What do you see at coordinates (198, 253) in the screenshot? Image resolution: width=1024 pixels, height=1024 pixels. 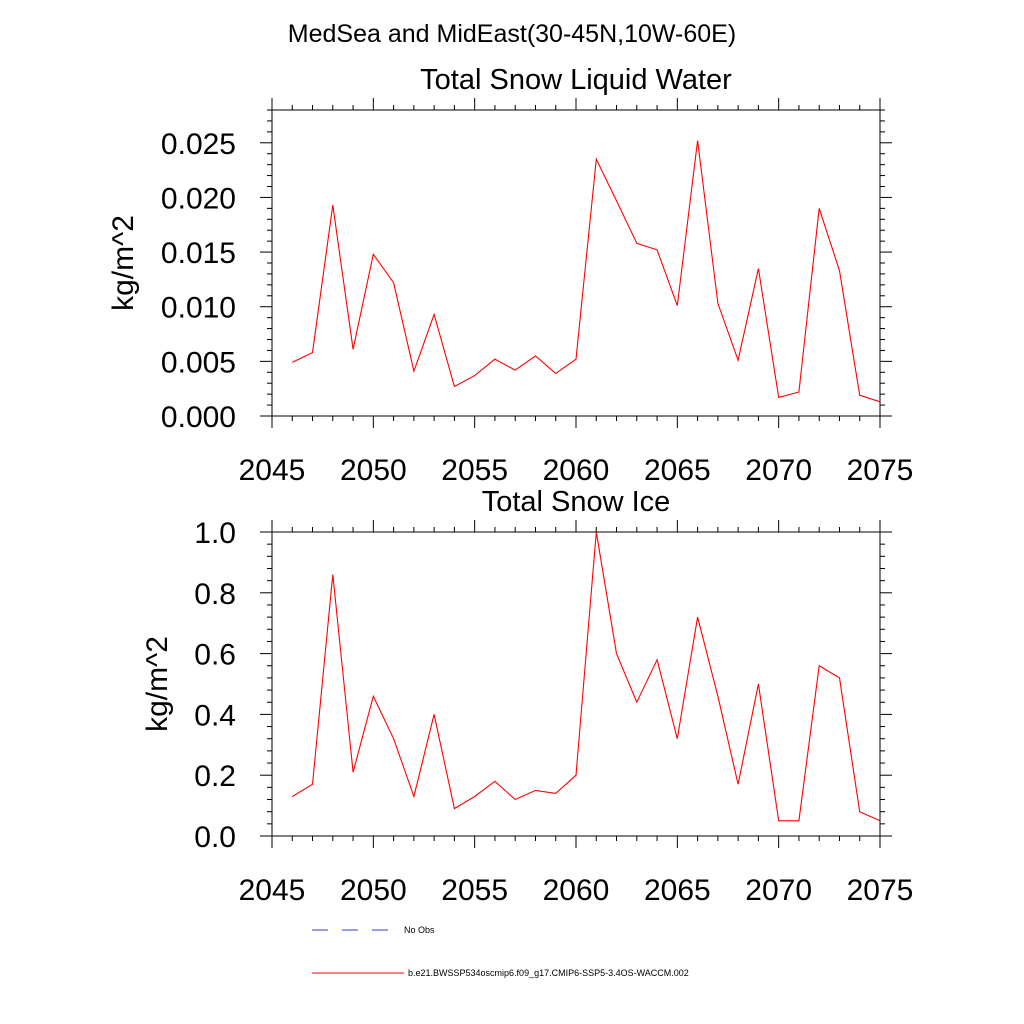 I see `y-tick-label: 0.015` at bounding box center [198, 253].